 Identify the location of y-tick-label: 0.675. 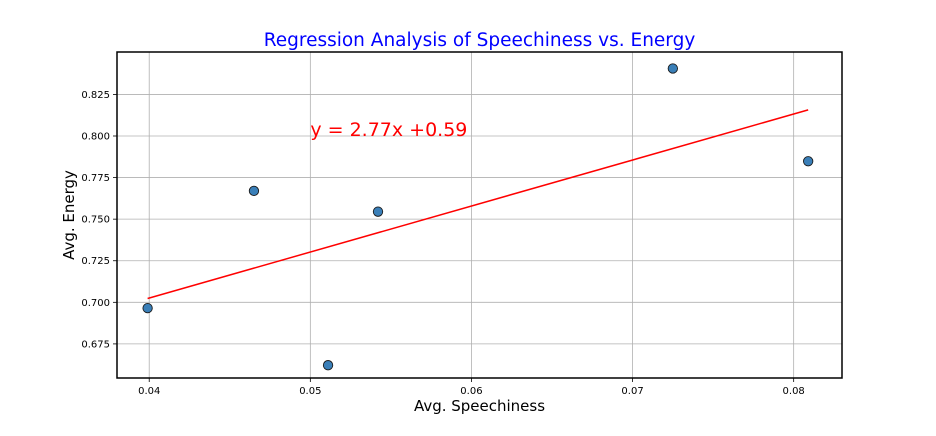
(95, 344).